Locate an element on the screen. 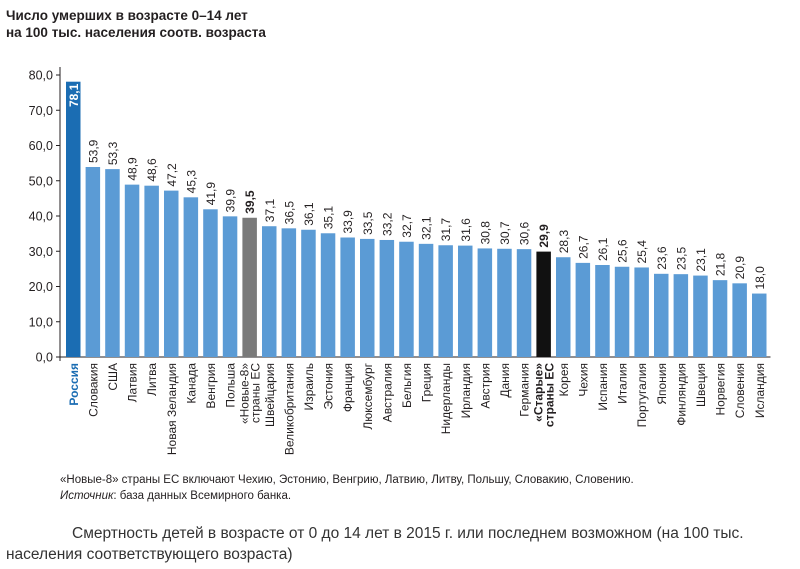  category-label: страны ЕС is located at coordinates (256, 393).